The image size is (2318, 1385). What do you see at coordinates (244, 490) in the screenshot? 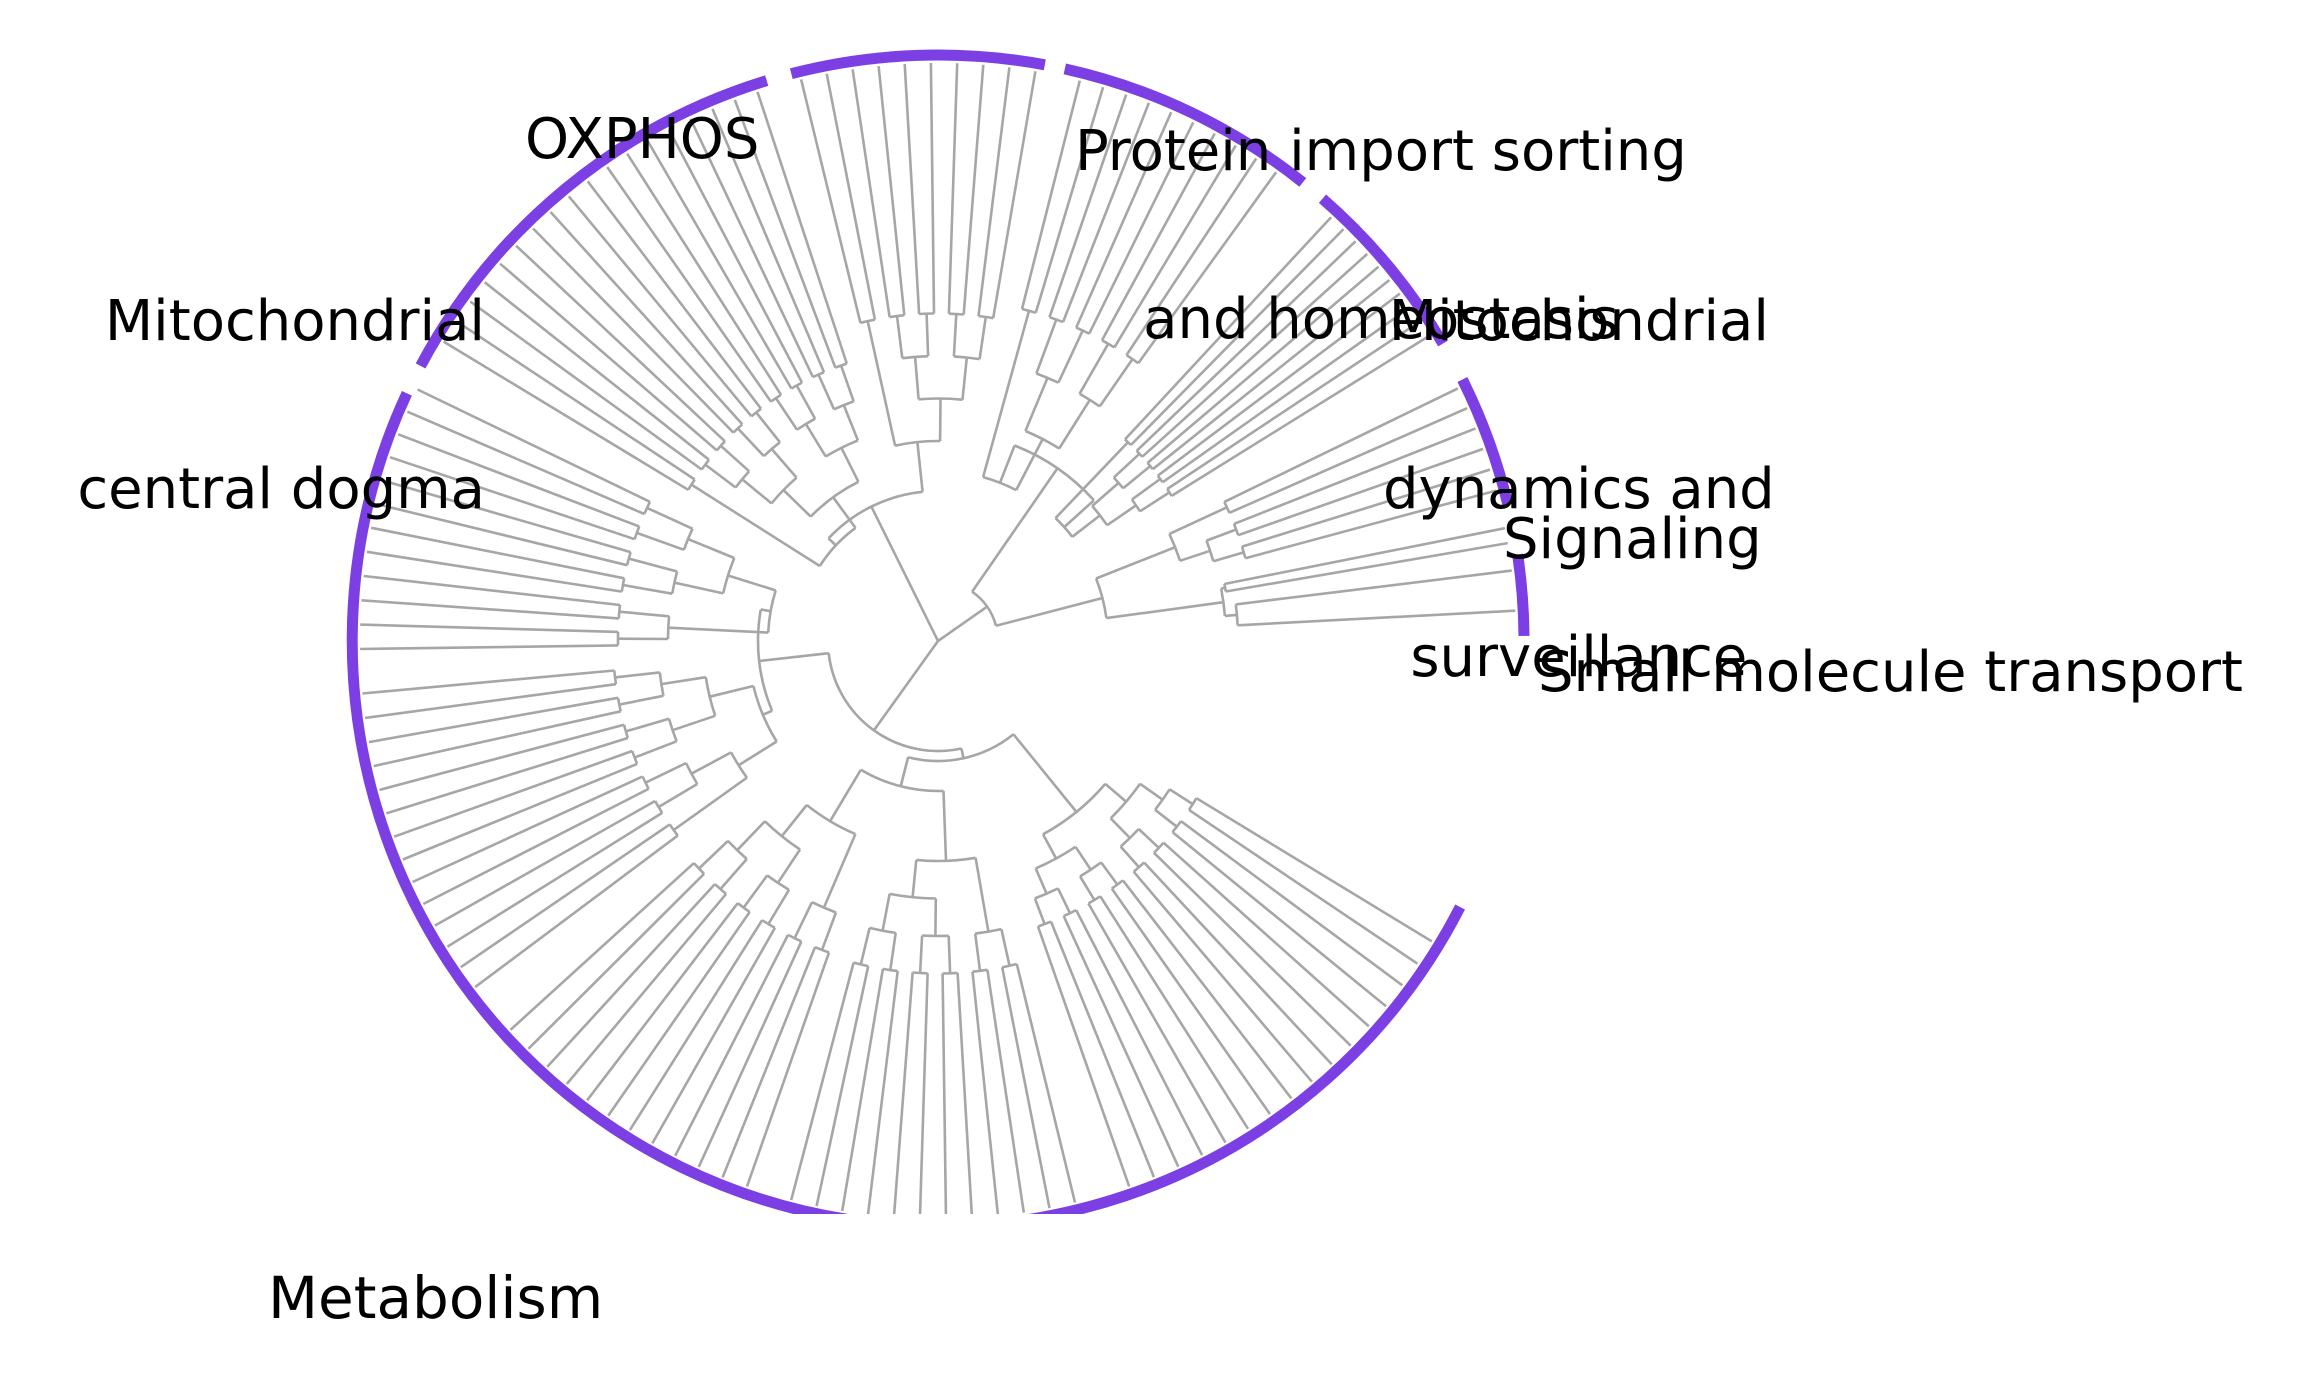
I see `label-central-dogma-line-2: central dogma` at bounding box center [244, 490].